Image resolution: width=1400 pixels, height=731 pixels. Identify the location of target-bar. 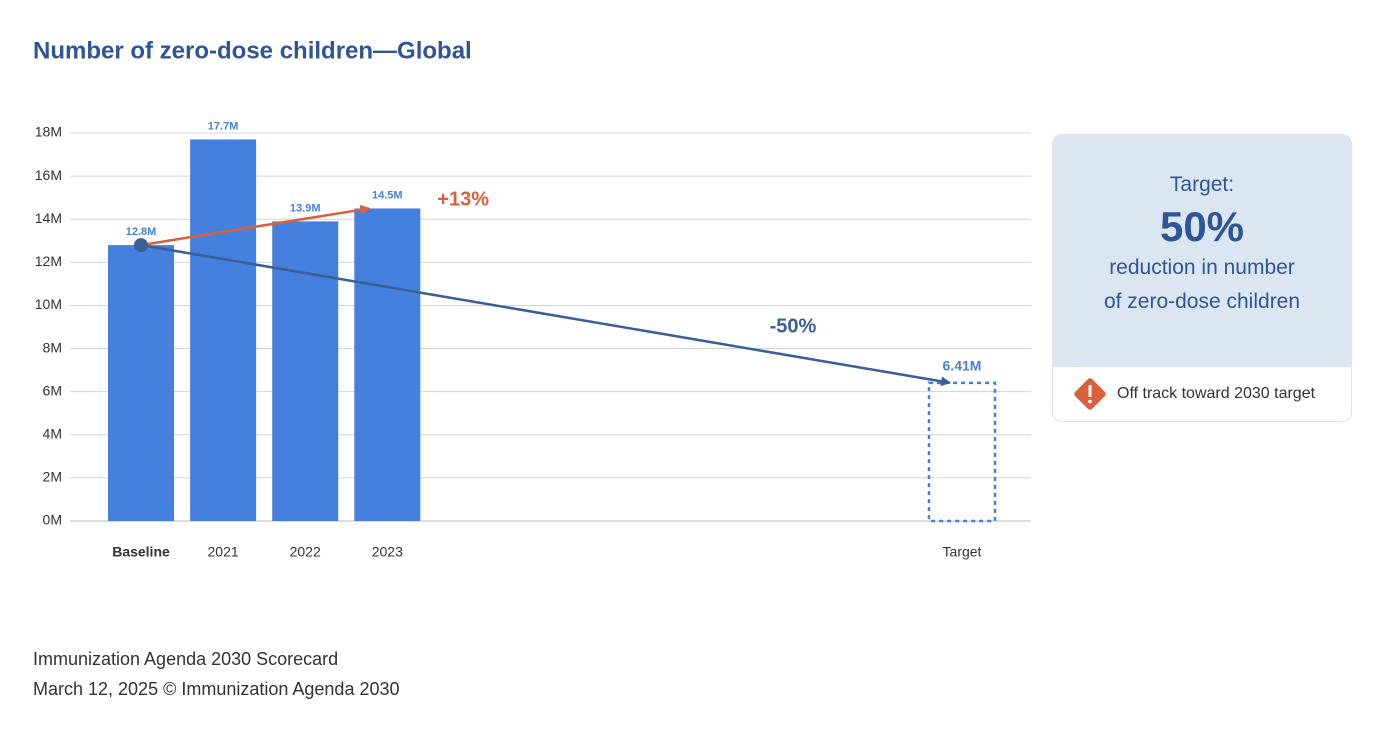
(962, 452).